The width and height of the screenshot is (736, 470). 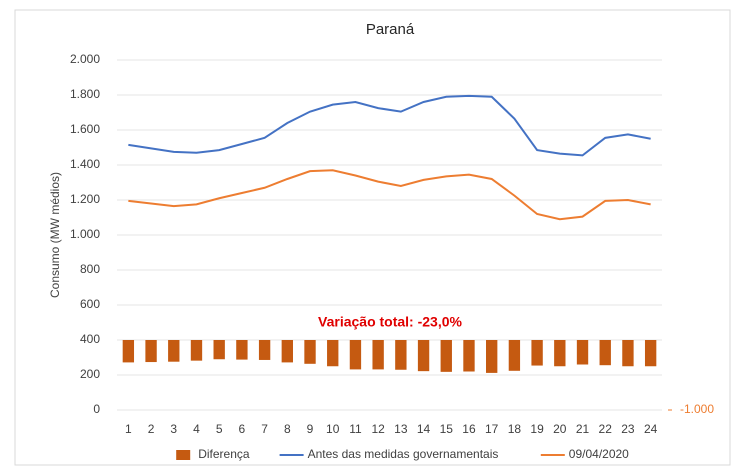 I want to click on x-tick-label: 22, so click(x=606, y=429).